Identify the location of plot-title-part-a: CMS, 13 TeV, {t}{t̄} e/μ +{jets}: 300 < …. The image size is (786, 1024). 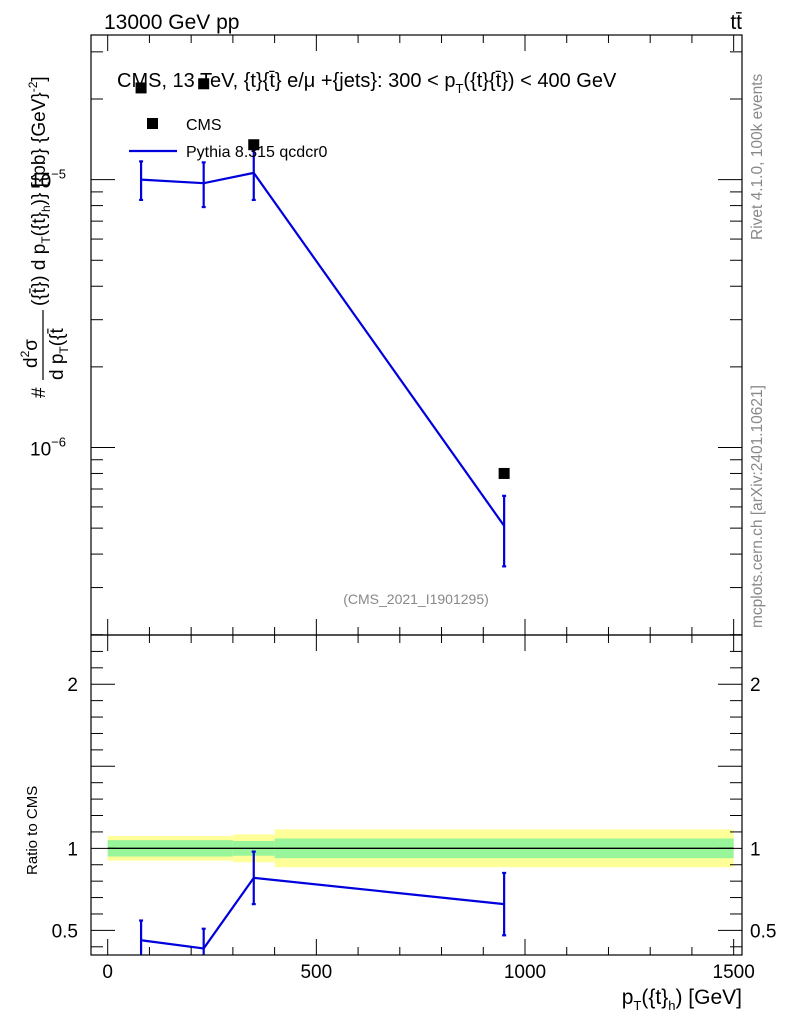
(286, 81).